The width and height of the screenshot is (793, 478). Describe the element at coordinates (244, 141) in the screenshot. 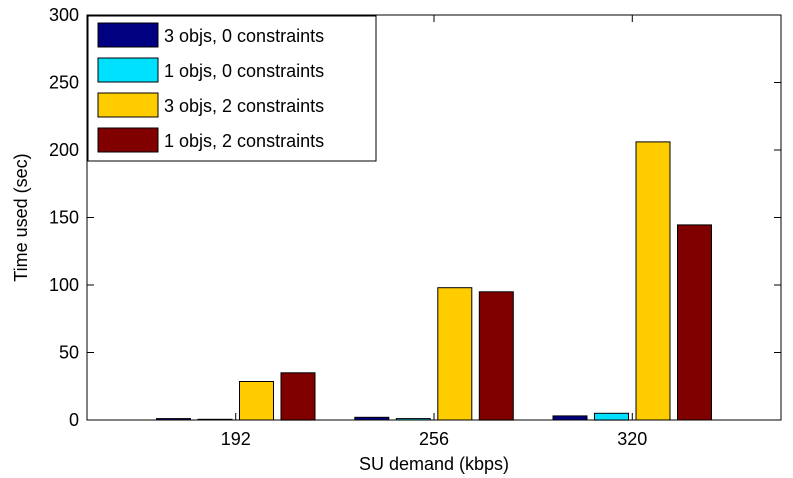

I see `legend-label-4: 1 objs, 2 constraints` at that location.